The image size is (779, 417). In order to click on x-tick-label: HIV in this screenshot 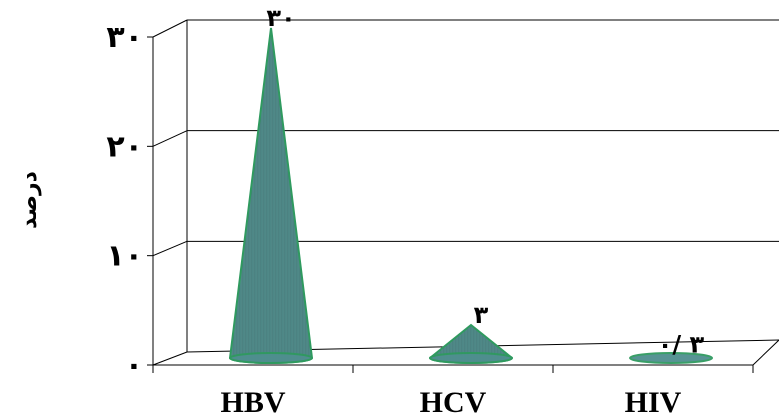, I will do `click(653, 401)`.